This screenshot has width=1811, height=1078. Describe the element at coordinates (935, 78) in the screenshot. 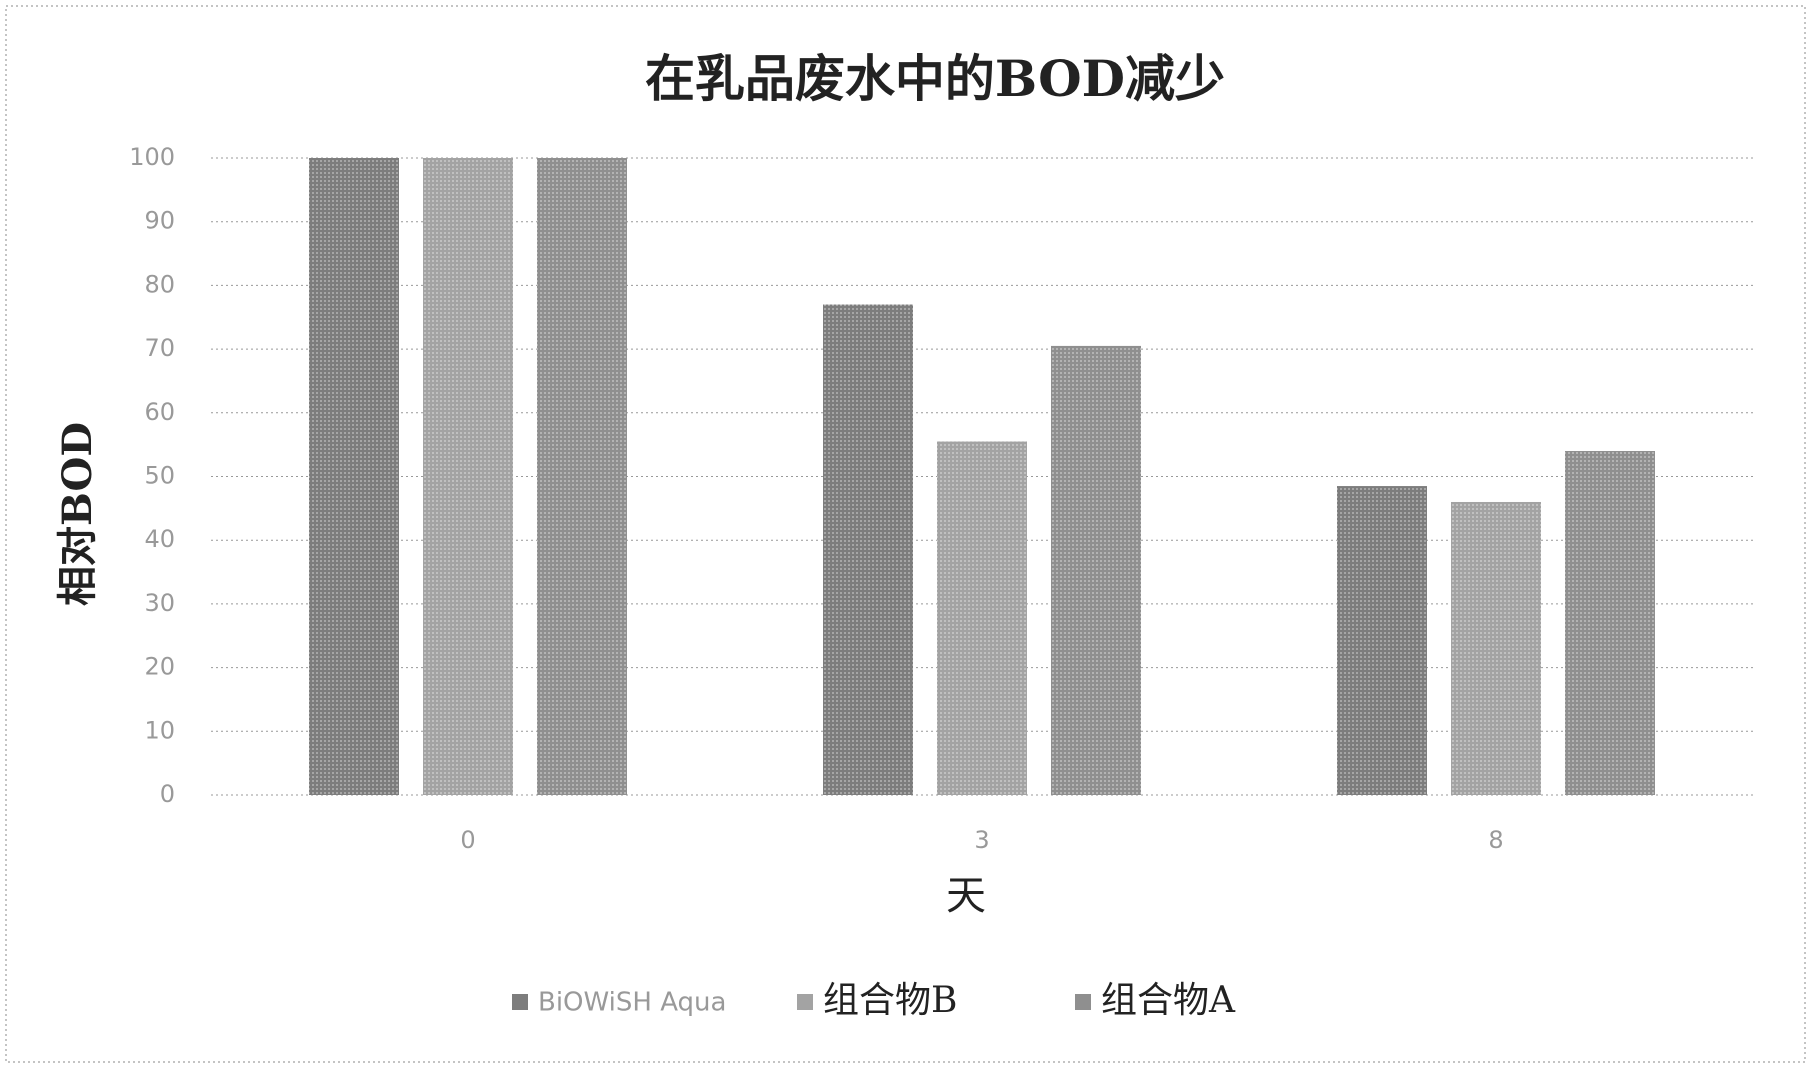

I see `chart-title: 在乳品废水中的BOD减少` at that location.